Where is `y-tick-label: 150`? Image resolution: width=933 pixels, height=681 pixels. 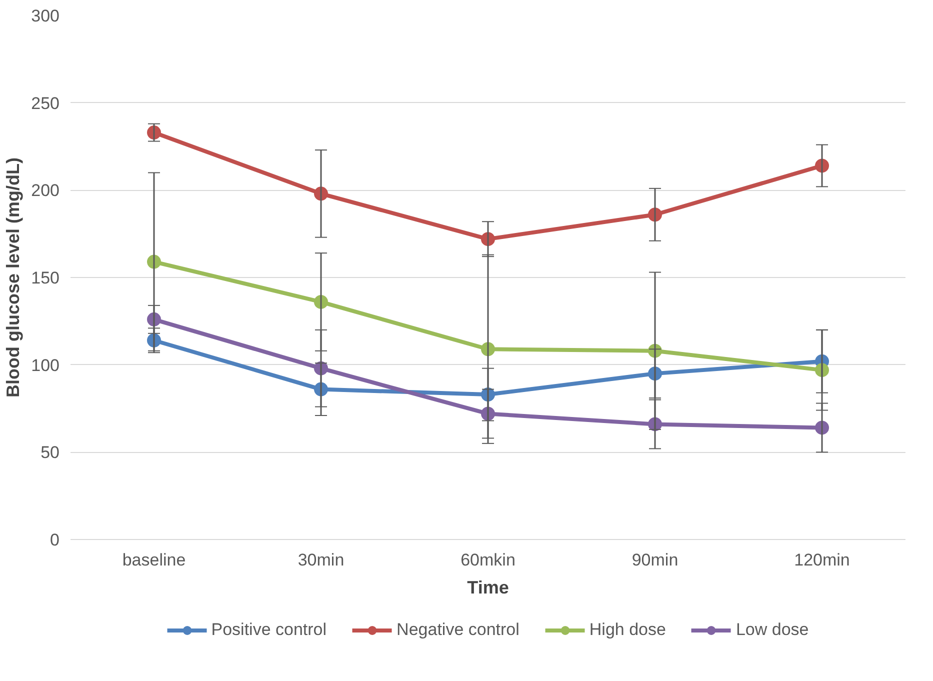 y-tick-label: 150 is located at coordinates (45, 278).